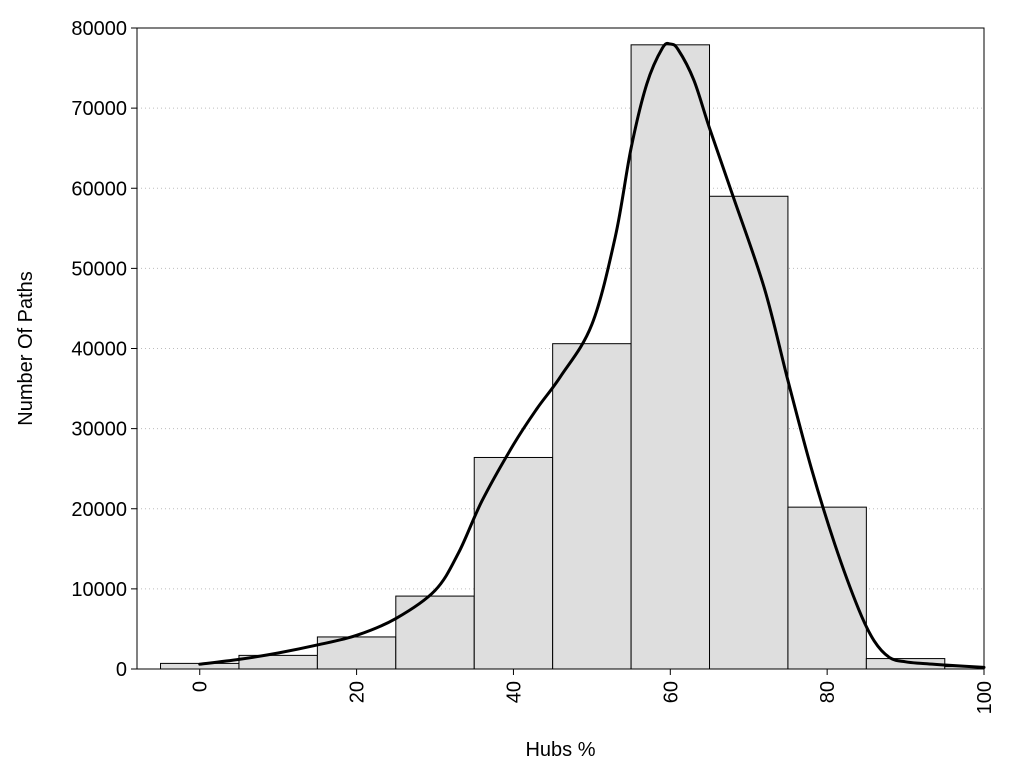 Image resolution: width=1024 pixels, height=768 pixels. What do you see at coordinates (99, 430) in the screenshot?
I see `y-tick-label-3: 30000` at bounding box center [99, 430].